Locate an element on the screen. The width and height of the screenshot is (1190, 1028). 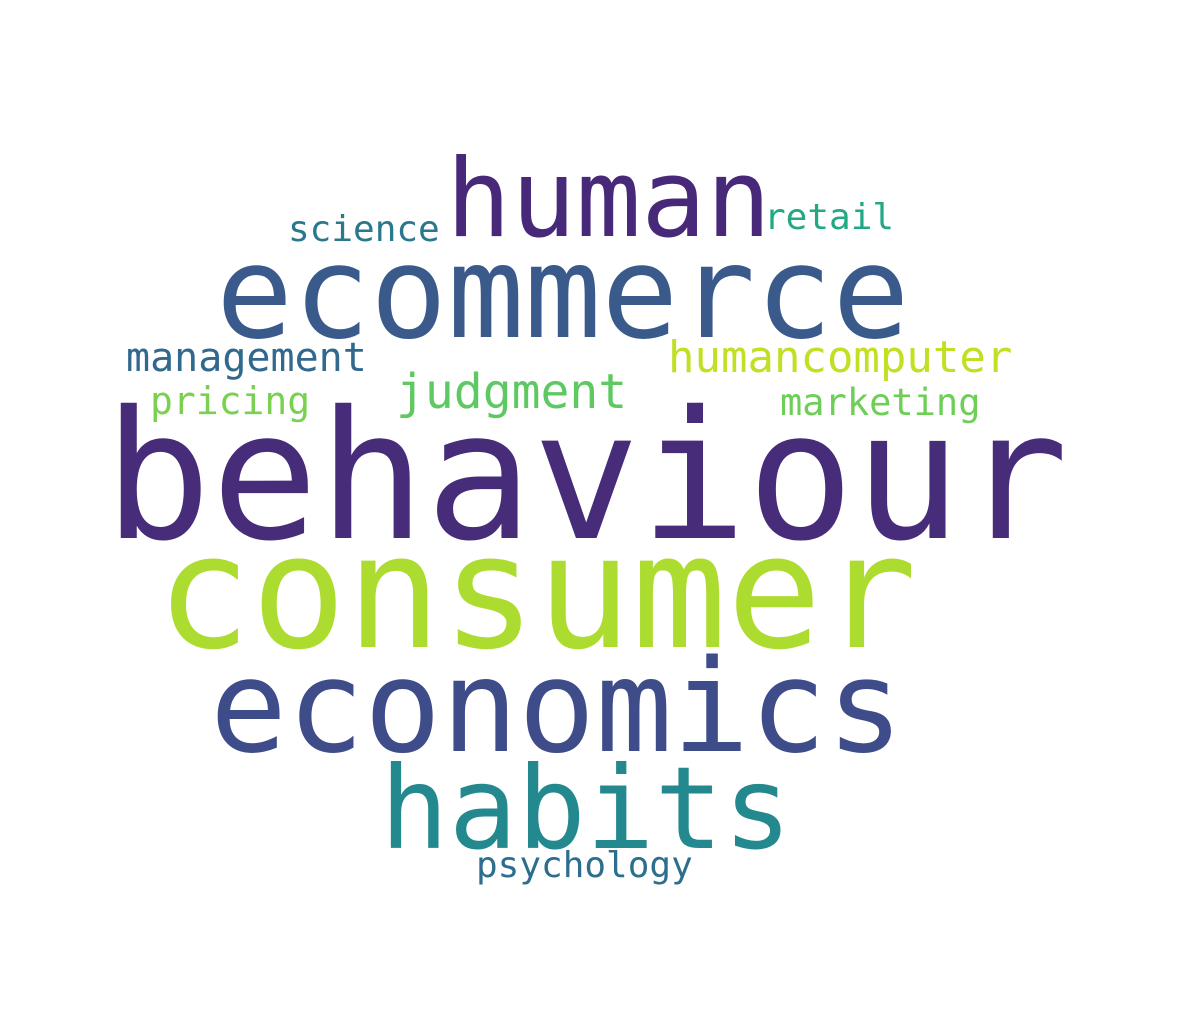
word-science: science is located at coordinates (364, 229).